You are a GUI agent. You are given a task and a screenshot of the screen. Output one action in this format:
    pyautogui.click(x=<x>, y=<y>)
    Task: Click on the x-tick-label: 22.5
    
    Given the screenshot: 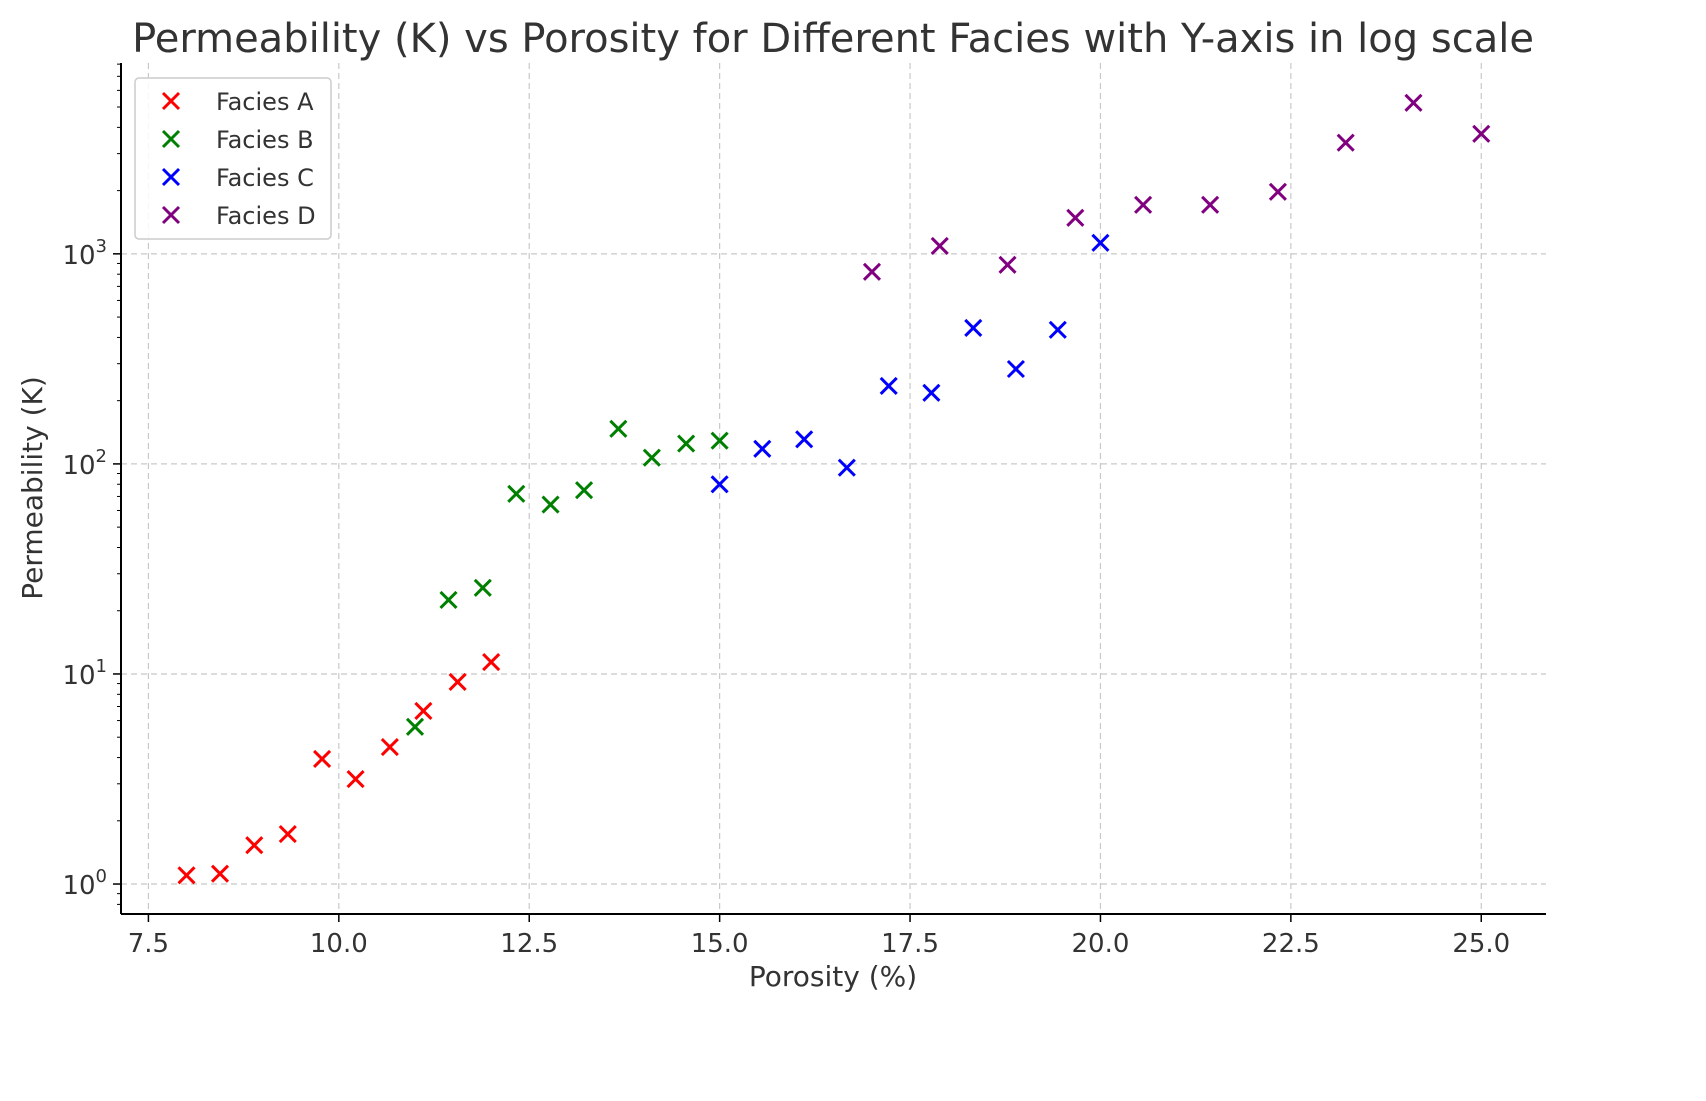 What is the action you would take?
    pyautogui.click(x=1291, y=944)
    